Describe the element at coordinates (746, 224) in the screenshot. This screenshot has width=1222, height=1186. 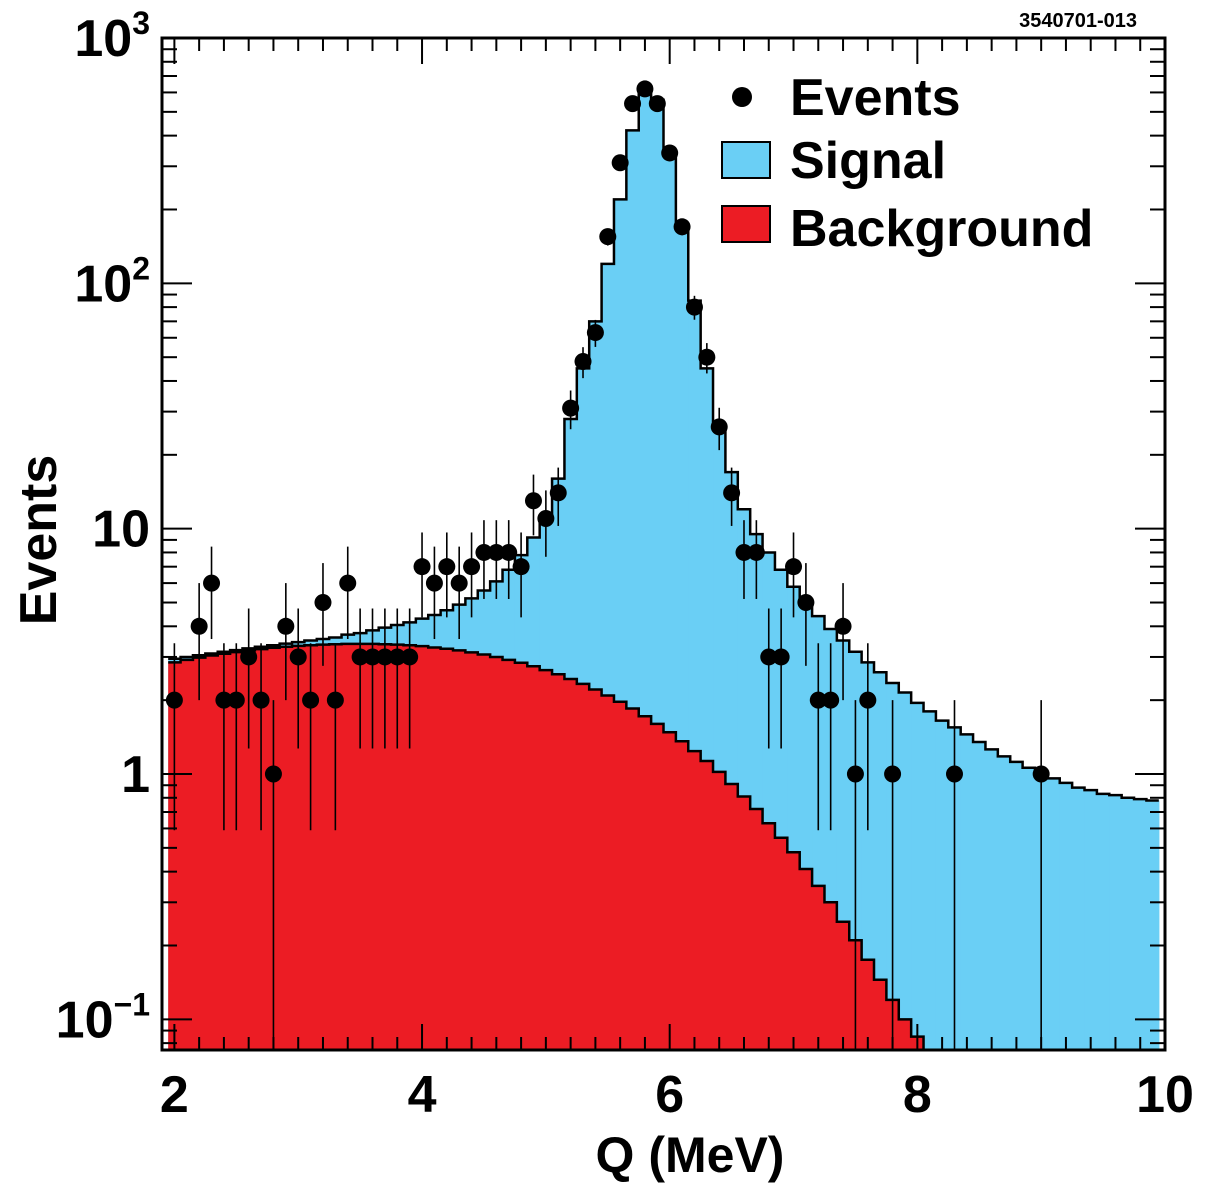
I see `legend-background-swatch` at that location.